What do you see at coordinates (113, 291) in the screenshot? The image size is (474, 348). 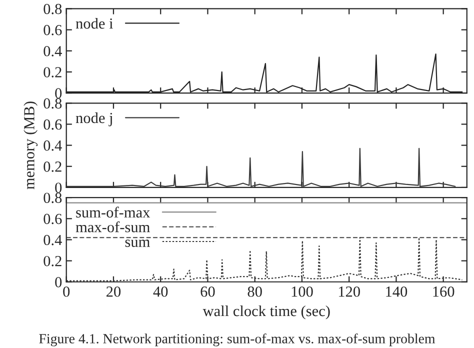 I see `x-tick-label: 20` at bounding box center [113, 291].